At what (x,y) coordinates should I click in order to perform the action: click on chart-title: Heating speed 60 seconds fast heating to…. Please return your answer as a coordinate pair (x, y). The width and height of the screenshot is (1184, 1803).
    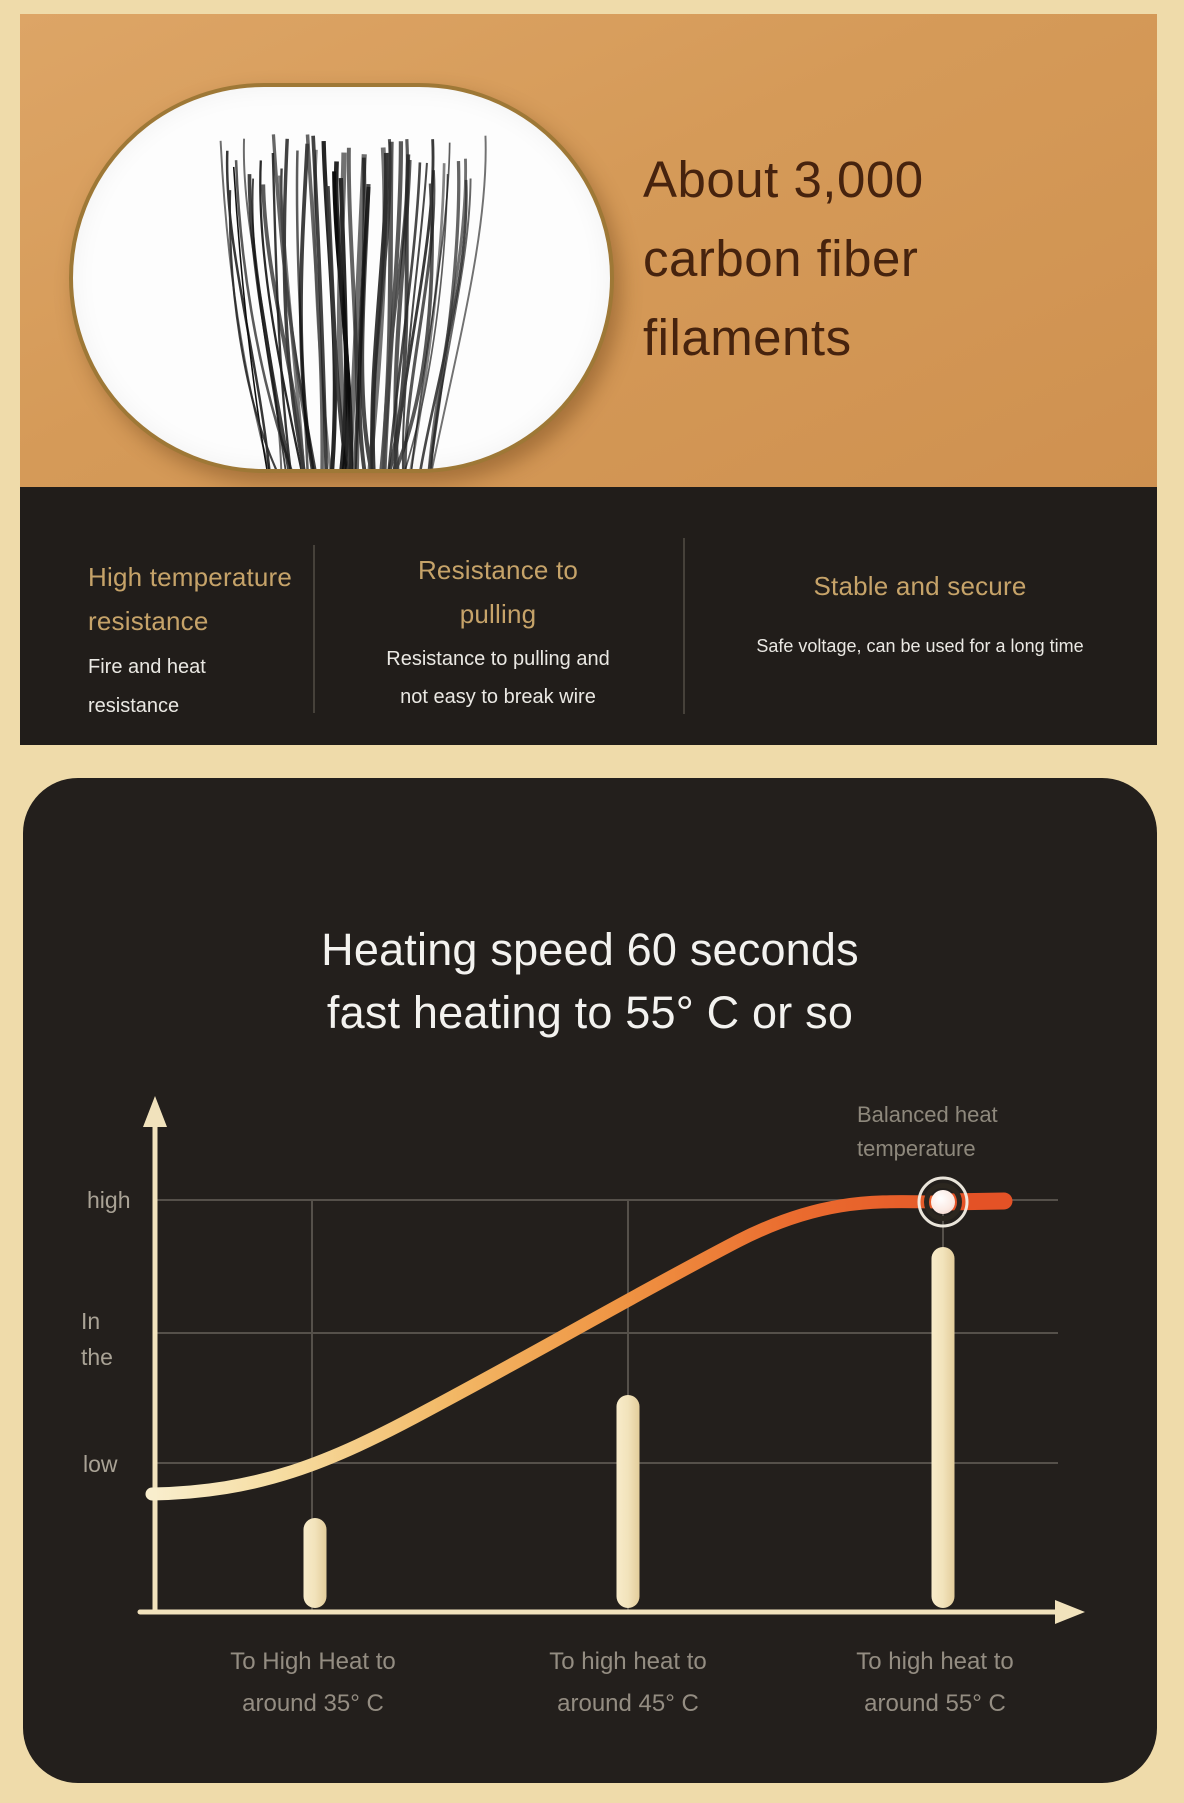
    Looking at the image, I should click on (590, 981).